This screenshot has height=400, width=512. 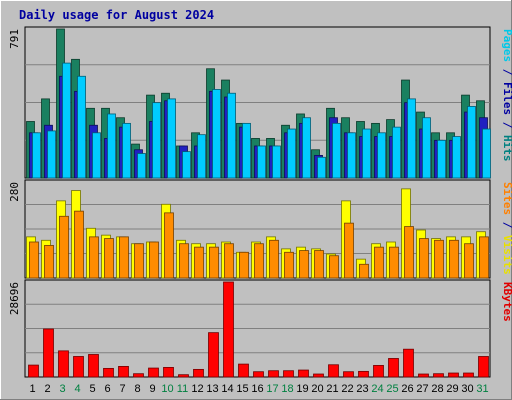 I want to click on legend-entry: Visits, so click(x=506, y=255).